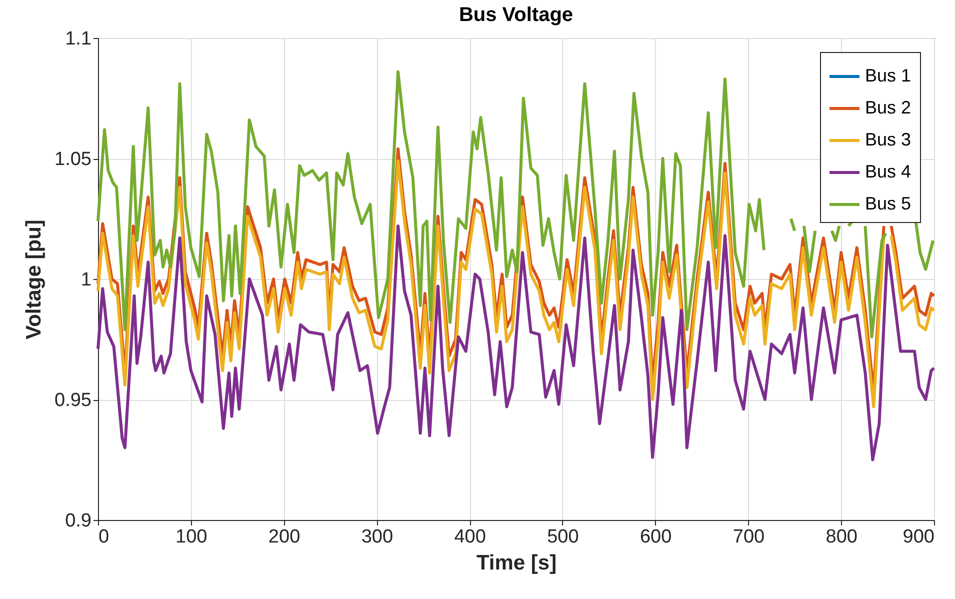 This screenshot has width=955, height=599. I want to click on x-tick-label: 600, so click(656, 537).